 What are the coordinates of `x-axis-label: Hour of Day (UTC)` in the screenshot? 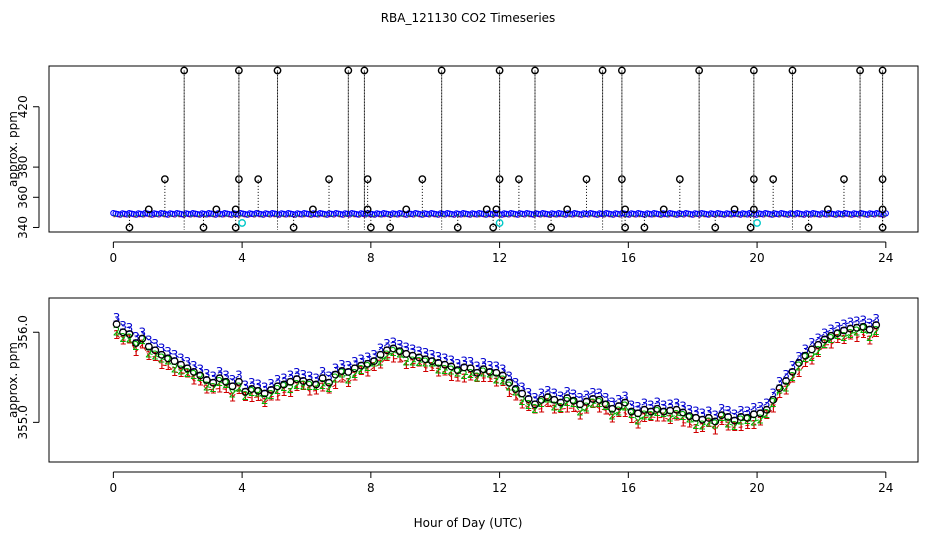 It's located at (468, 523).